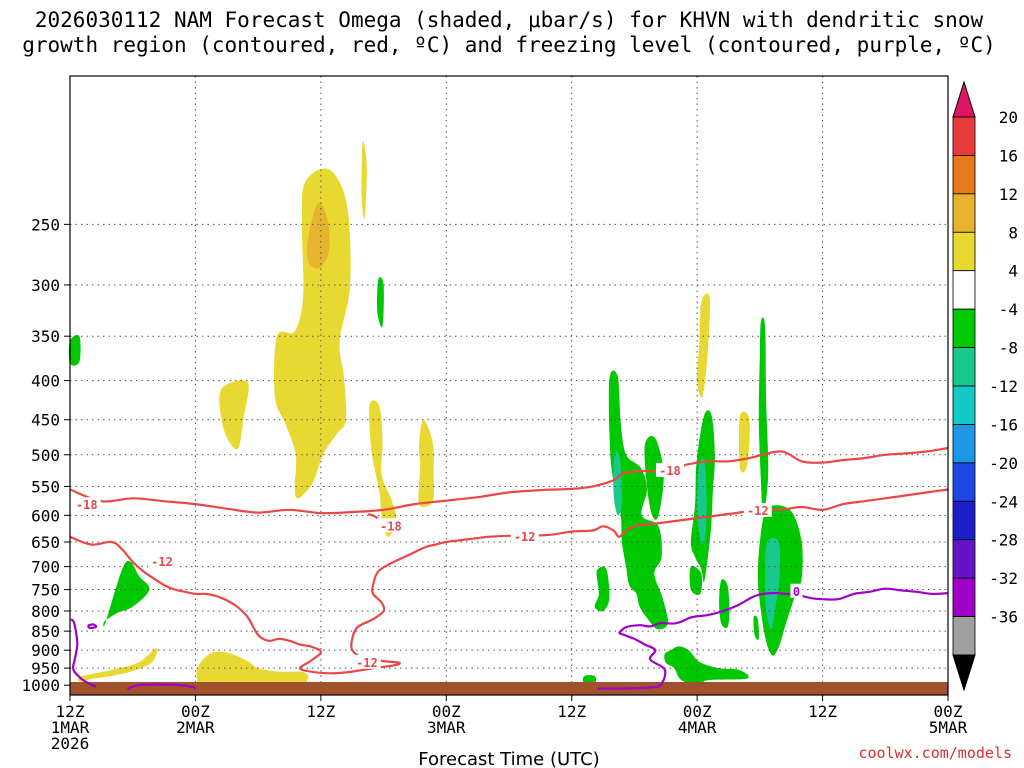 This screenshot has width=1024, height=768. Describe the element at coordinates (822, 711) in the screenshot. I see `x-tick-label-h72: 12Z` at that location.